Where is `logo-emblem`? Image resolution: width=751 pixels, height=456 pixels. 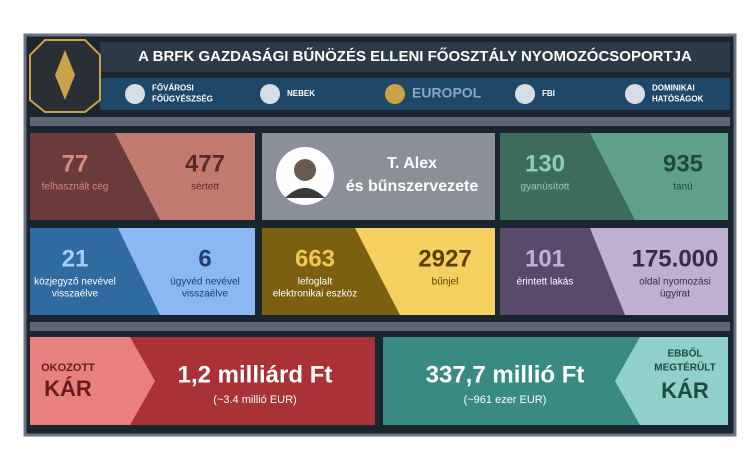 logo-emblem is located at coordinates (65, 75).